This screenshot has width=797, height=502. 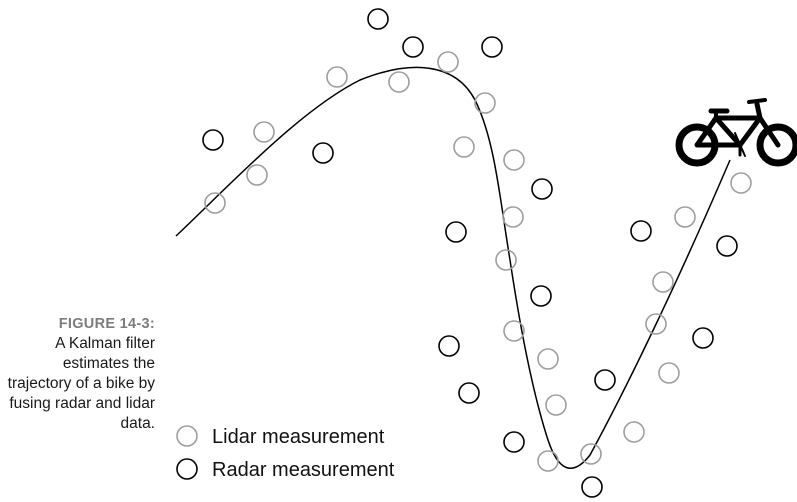 What do you see at coordinates (298, 437) in the screenshot?
I see `legend-lidar-label: Lidar measurement` at bounding box center [298, 437].